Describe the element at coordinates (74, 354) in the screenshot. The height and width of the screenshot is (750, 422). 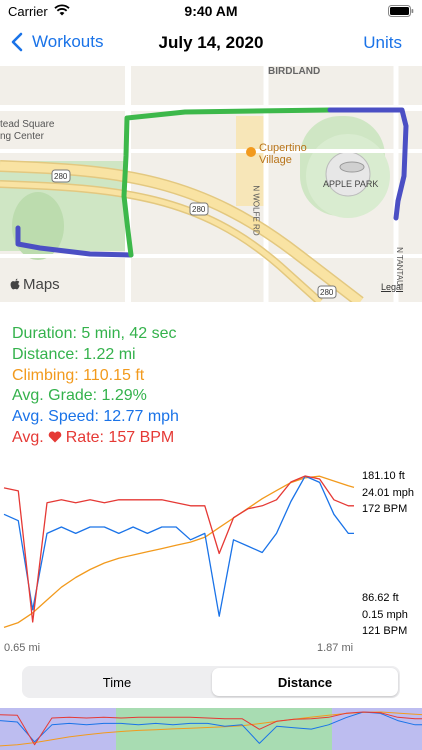
I see `distance-stat: Distance: 1.22 mi` at that location.